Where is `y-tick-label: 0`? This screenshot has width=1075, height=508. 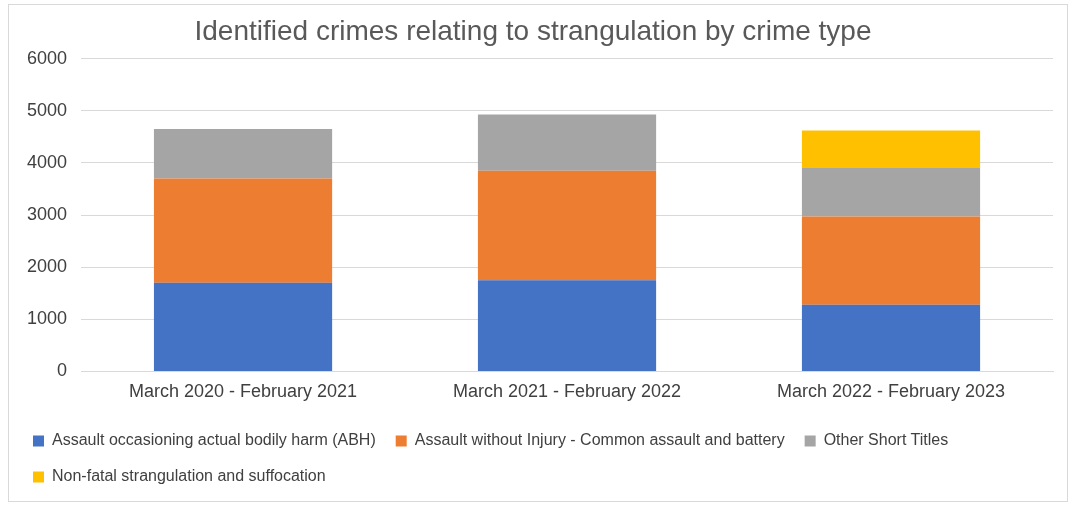
y-tick-label: 0 is located at coordinates (62, 370).